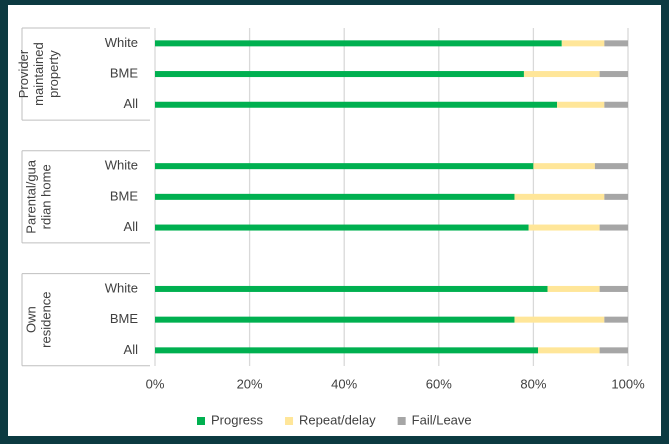 This screenshot has width=669, height=444. I want to click on group-label-line: maintained, so click(38, 74).